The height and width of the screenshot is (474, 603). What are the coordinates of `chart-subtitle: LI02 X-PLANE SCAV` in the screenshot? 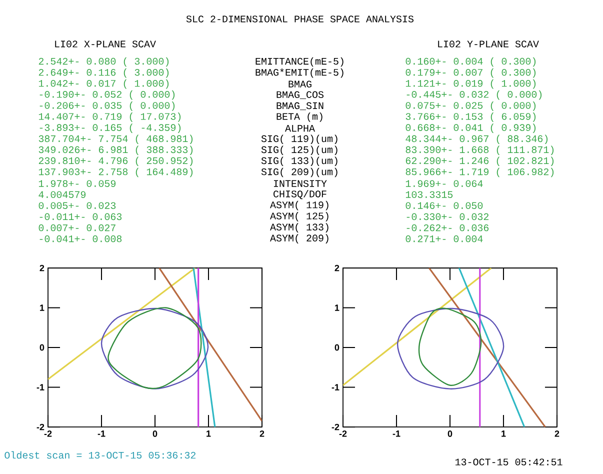 It's located at (105, 44).